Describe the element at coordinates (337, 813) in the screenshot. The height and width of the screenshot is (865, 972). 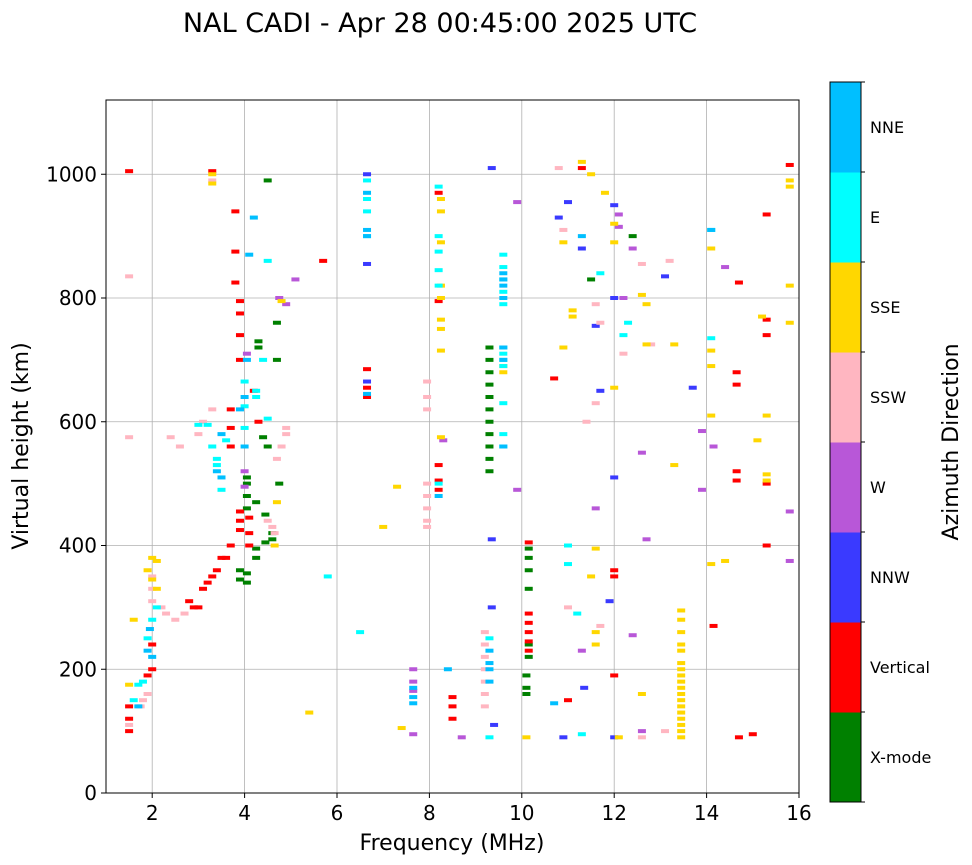
I see `x-tick-label: 6` at that location.